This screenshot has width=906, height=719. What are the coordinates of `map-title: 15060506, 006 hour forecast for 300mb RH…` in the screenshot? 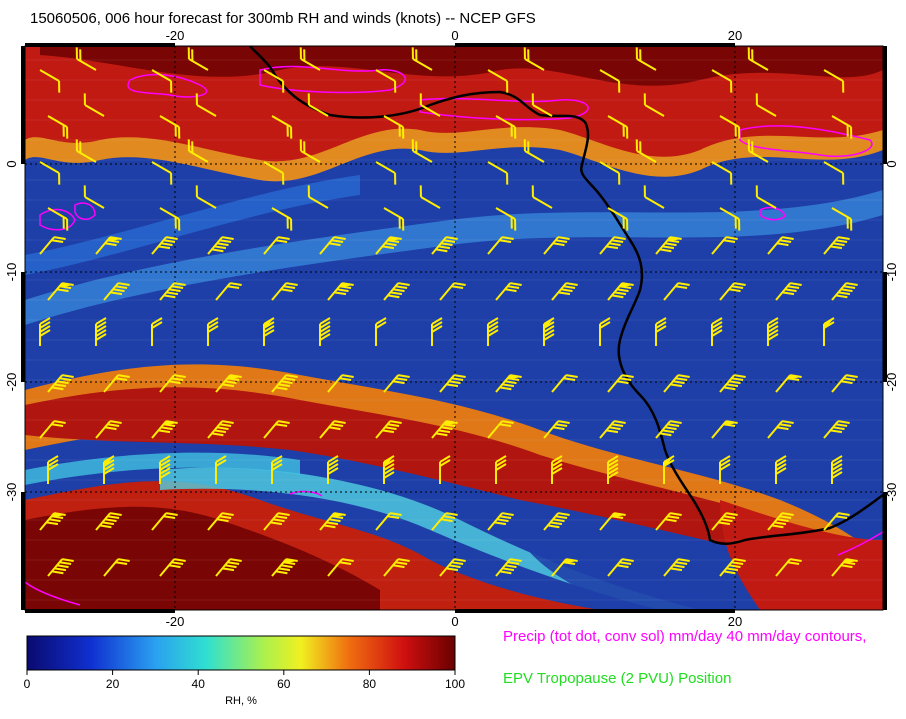 It's located at (283, 18).